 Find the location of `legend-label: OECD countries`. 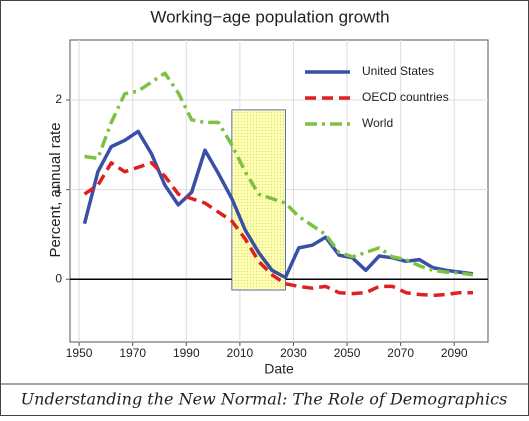

legend-label: OECD countries is located at coordinates (405, 97).